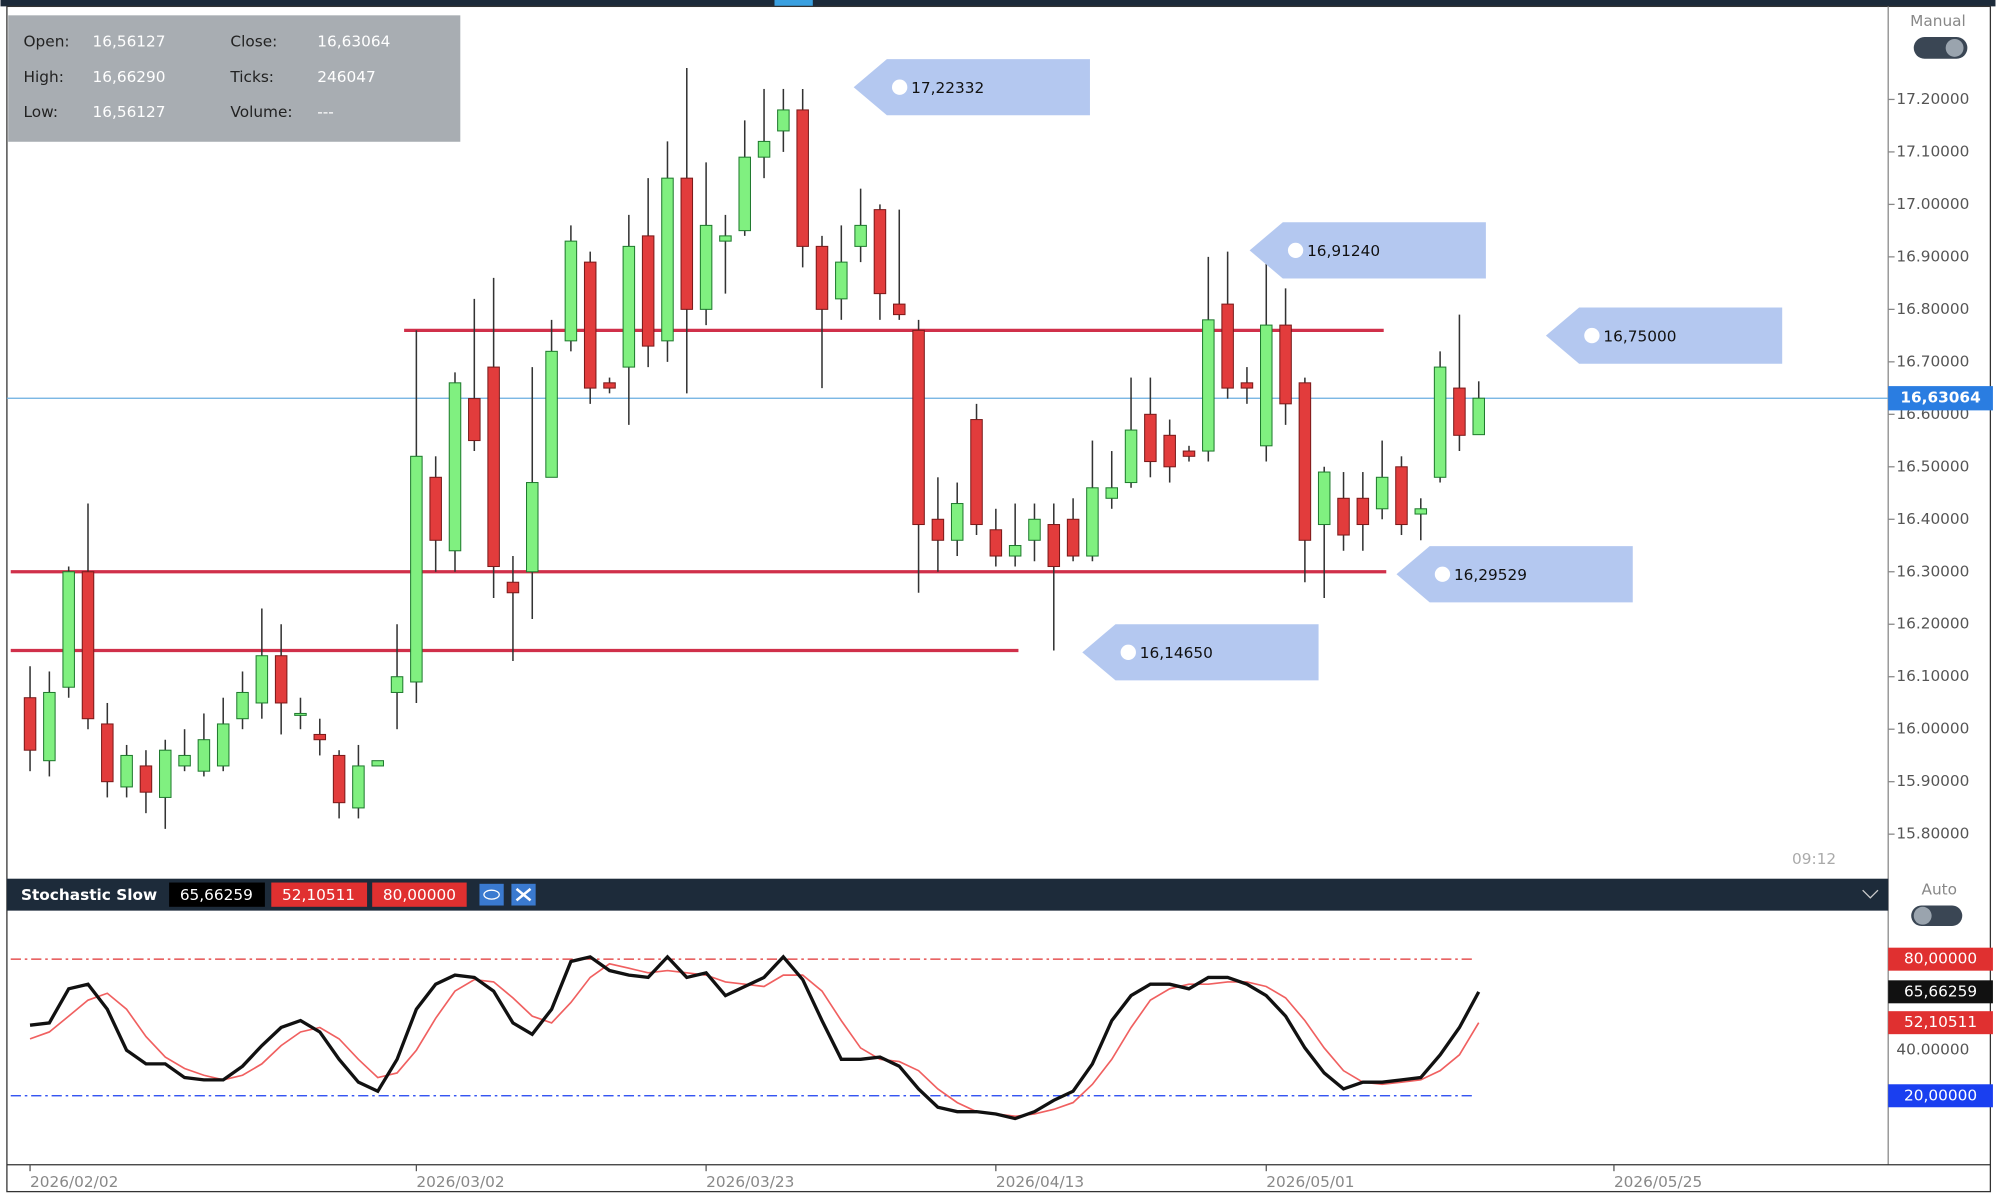 The width and height of the screenshot is (1996, 1202). What do you see at coordinates (523, 894) in the screenshot?
I see `close-icon` at bounding box center [523, 894].